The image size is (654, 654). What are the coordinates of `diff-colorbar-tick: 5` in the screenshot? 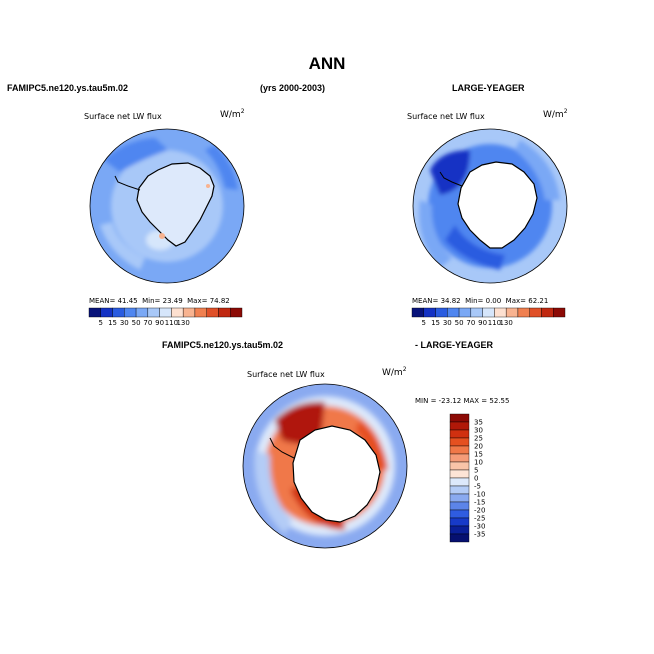 It's located at (476, 471).